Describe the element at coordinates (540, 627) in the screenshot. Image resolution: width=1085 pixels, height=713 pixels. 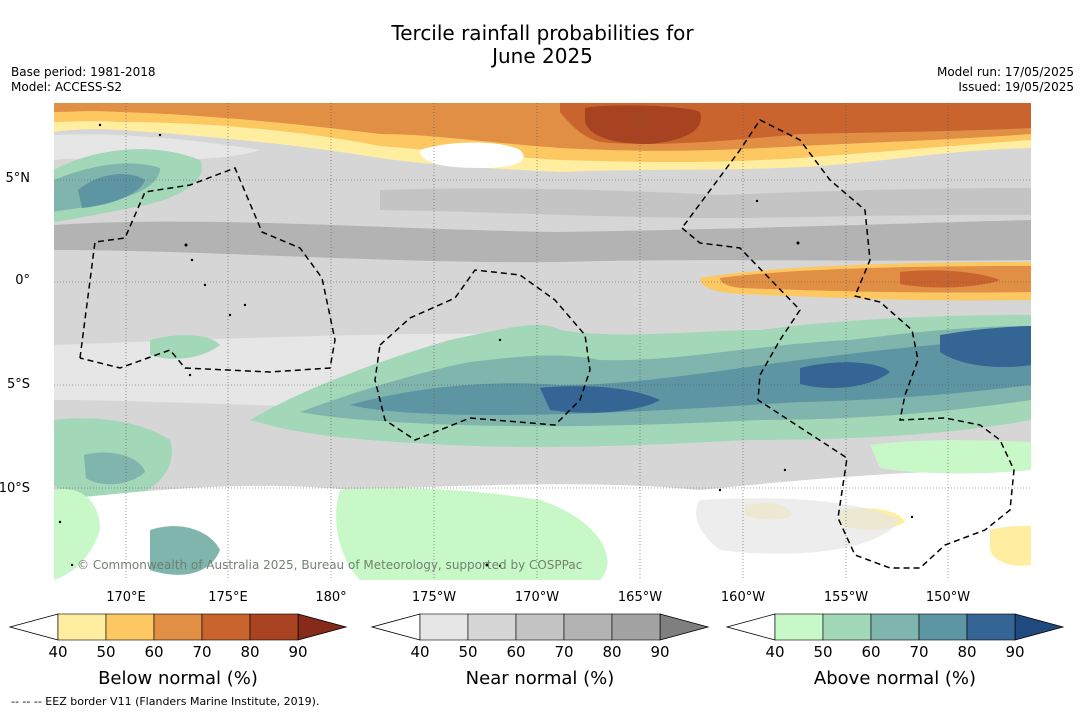
I see `colorbar-near` at that location.